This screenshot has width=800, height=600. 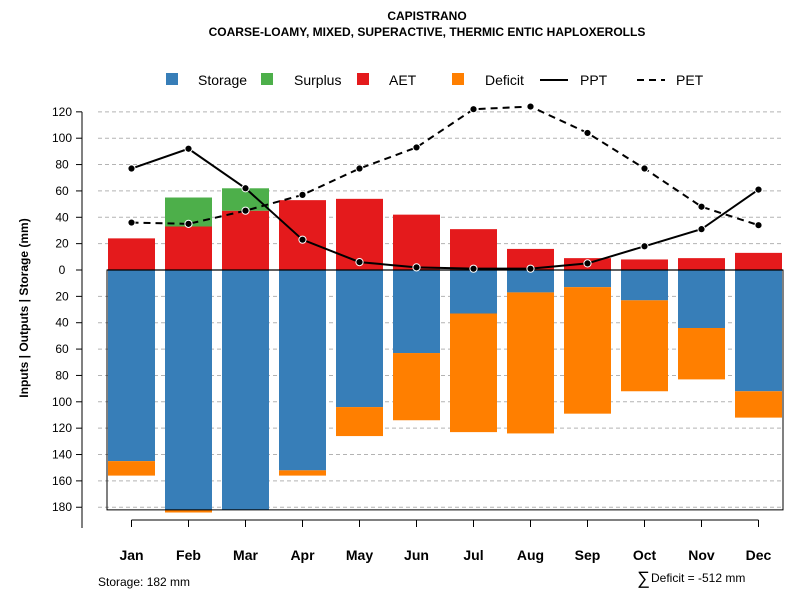 I want to click on chart-title: CAPISTRANO, so click(x=426, y=16).